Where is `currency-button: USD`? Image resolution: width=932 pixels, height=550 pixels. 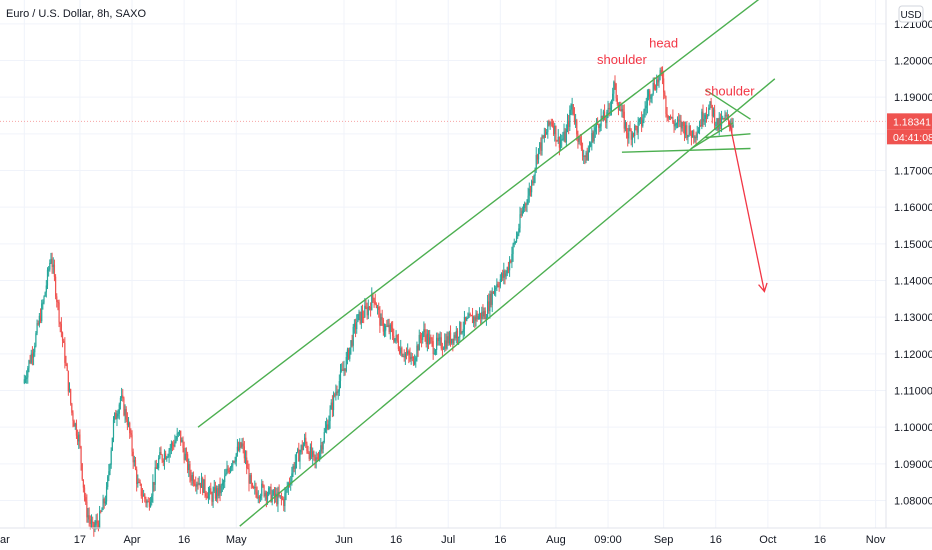
currency-button: USD is located at coordinates (911, 14).